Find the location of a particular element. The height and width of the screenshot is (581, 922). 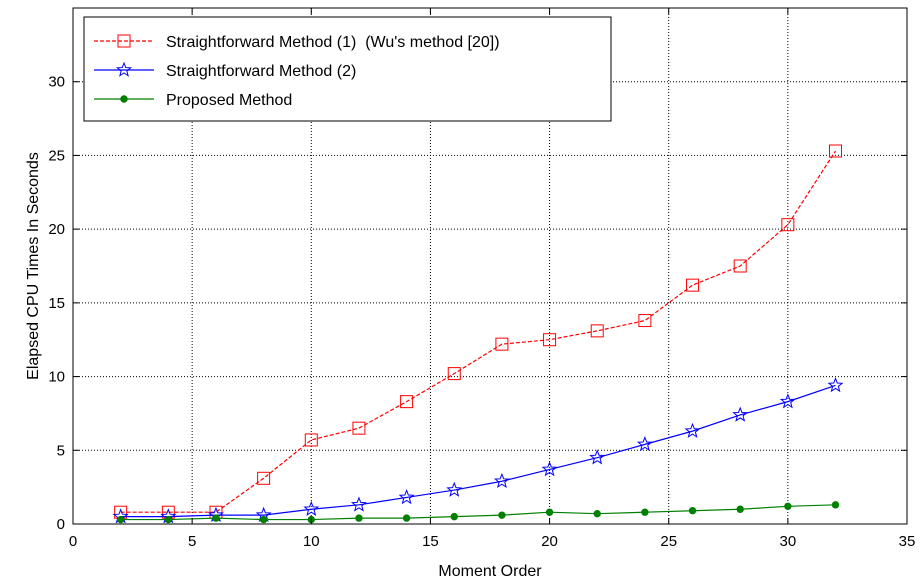

x-tick-label: 15 is located at coordinates (430, 541).